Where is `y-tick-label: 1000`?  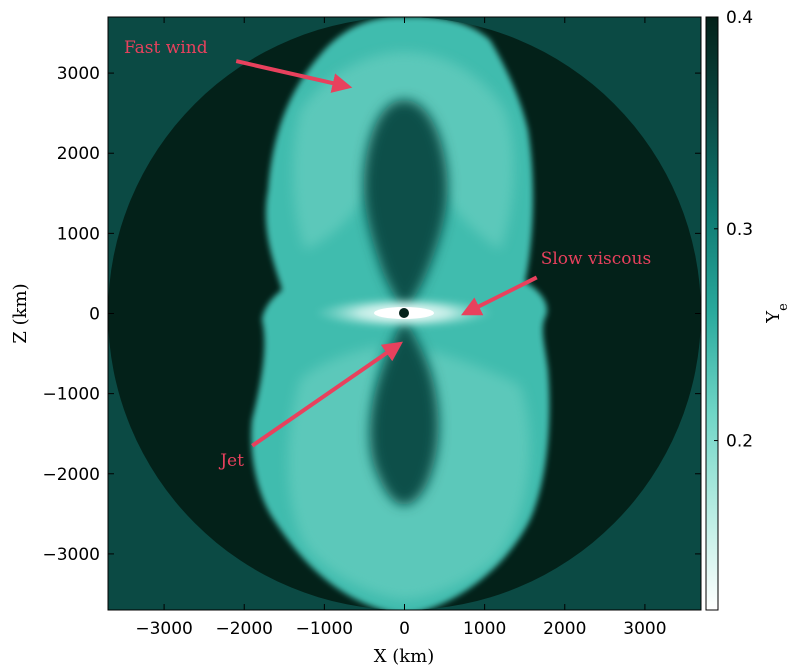
y-tick-label: 1000 is located at coordinates (78, 234).